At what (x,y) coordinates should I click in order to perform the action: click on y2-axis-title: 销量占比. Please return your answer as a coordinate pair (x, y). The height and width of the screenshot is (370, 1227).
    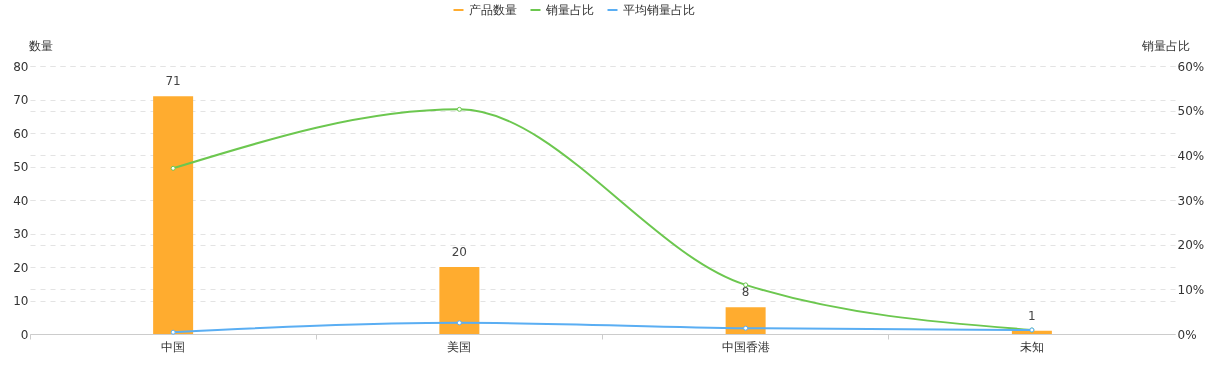
    Looking at the image, I should click on (1165, 45).